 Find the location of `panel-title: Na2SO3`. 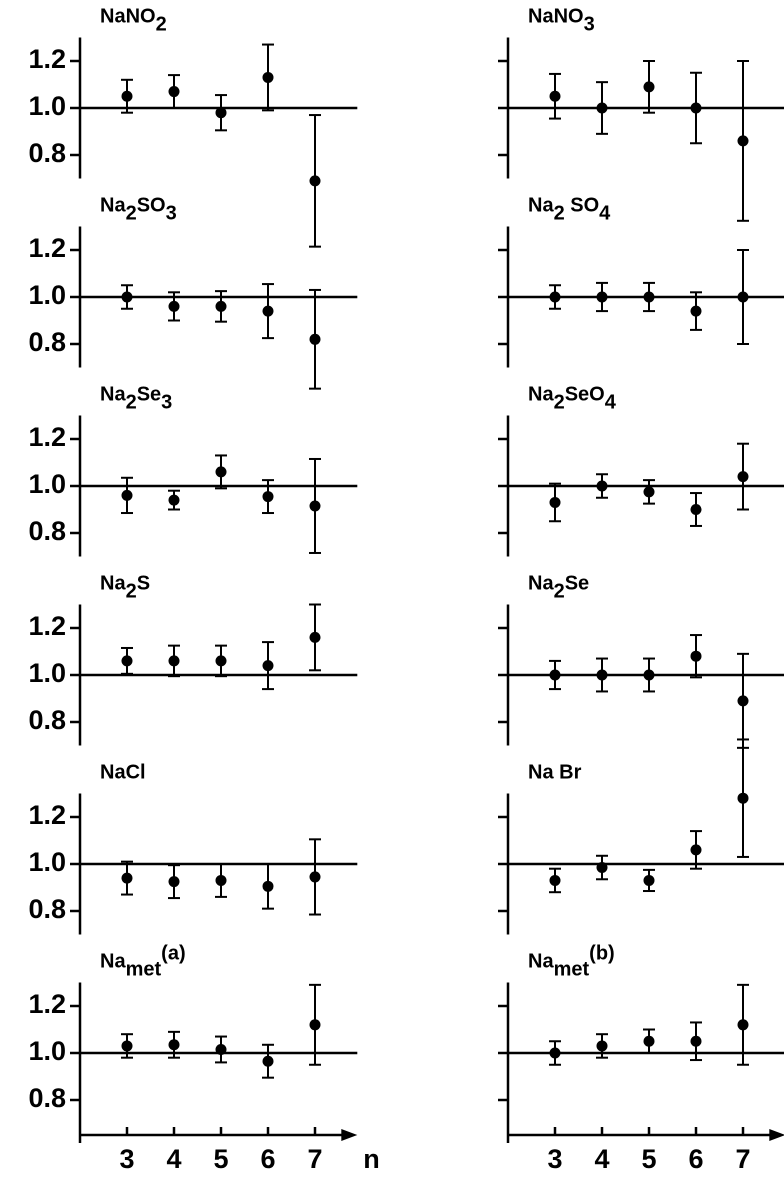

panel-title: Na2SO3 is located at coordinates (138, 210).